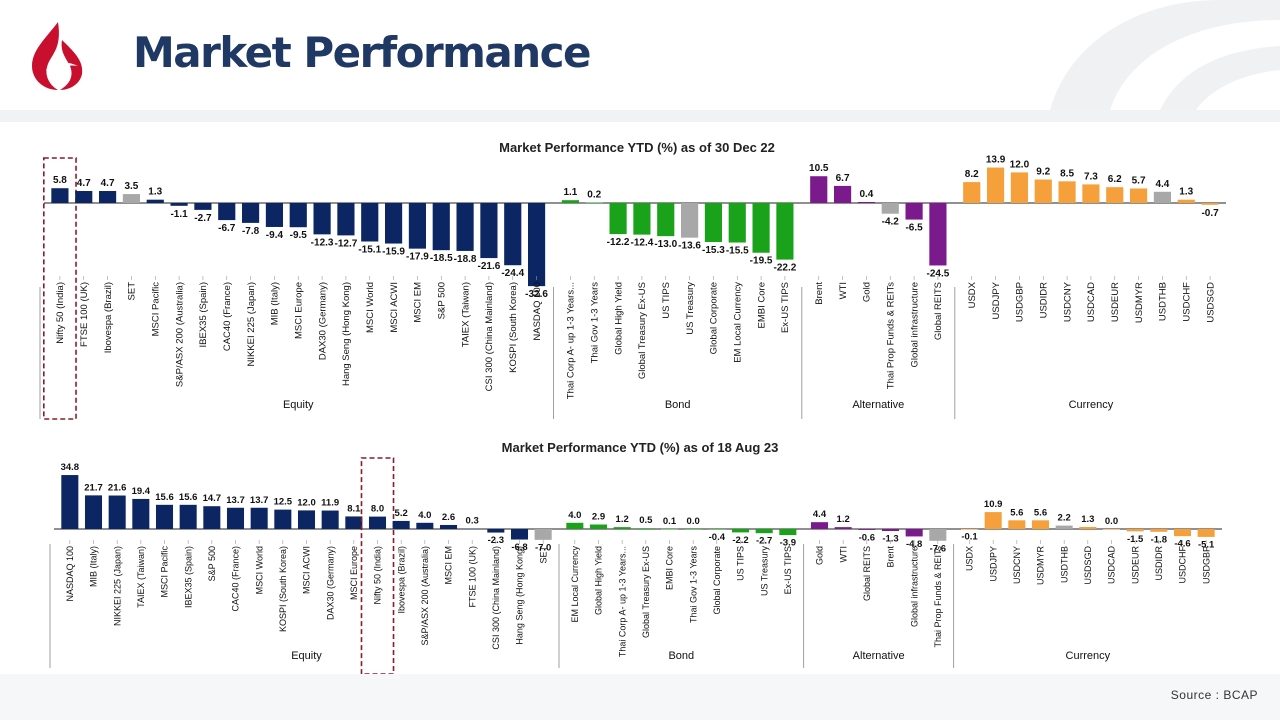 This screenshot has width=1280, height=720. What do you see at coordinates (60, 288) in the screenshot?
I see `highlight-box` at bounding box center [60, 288].